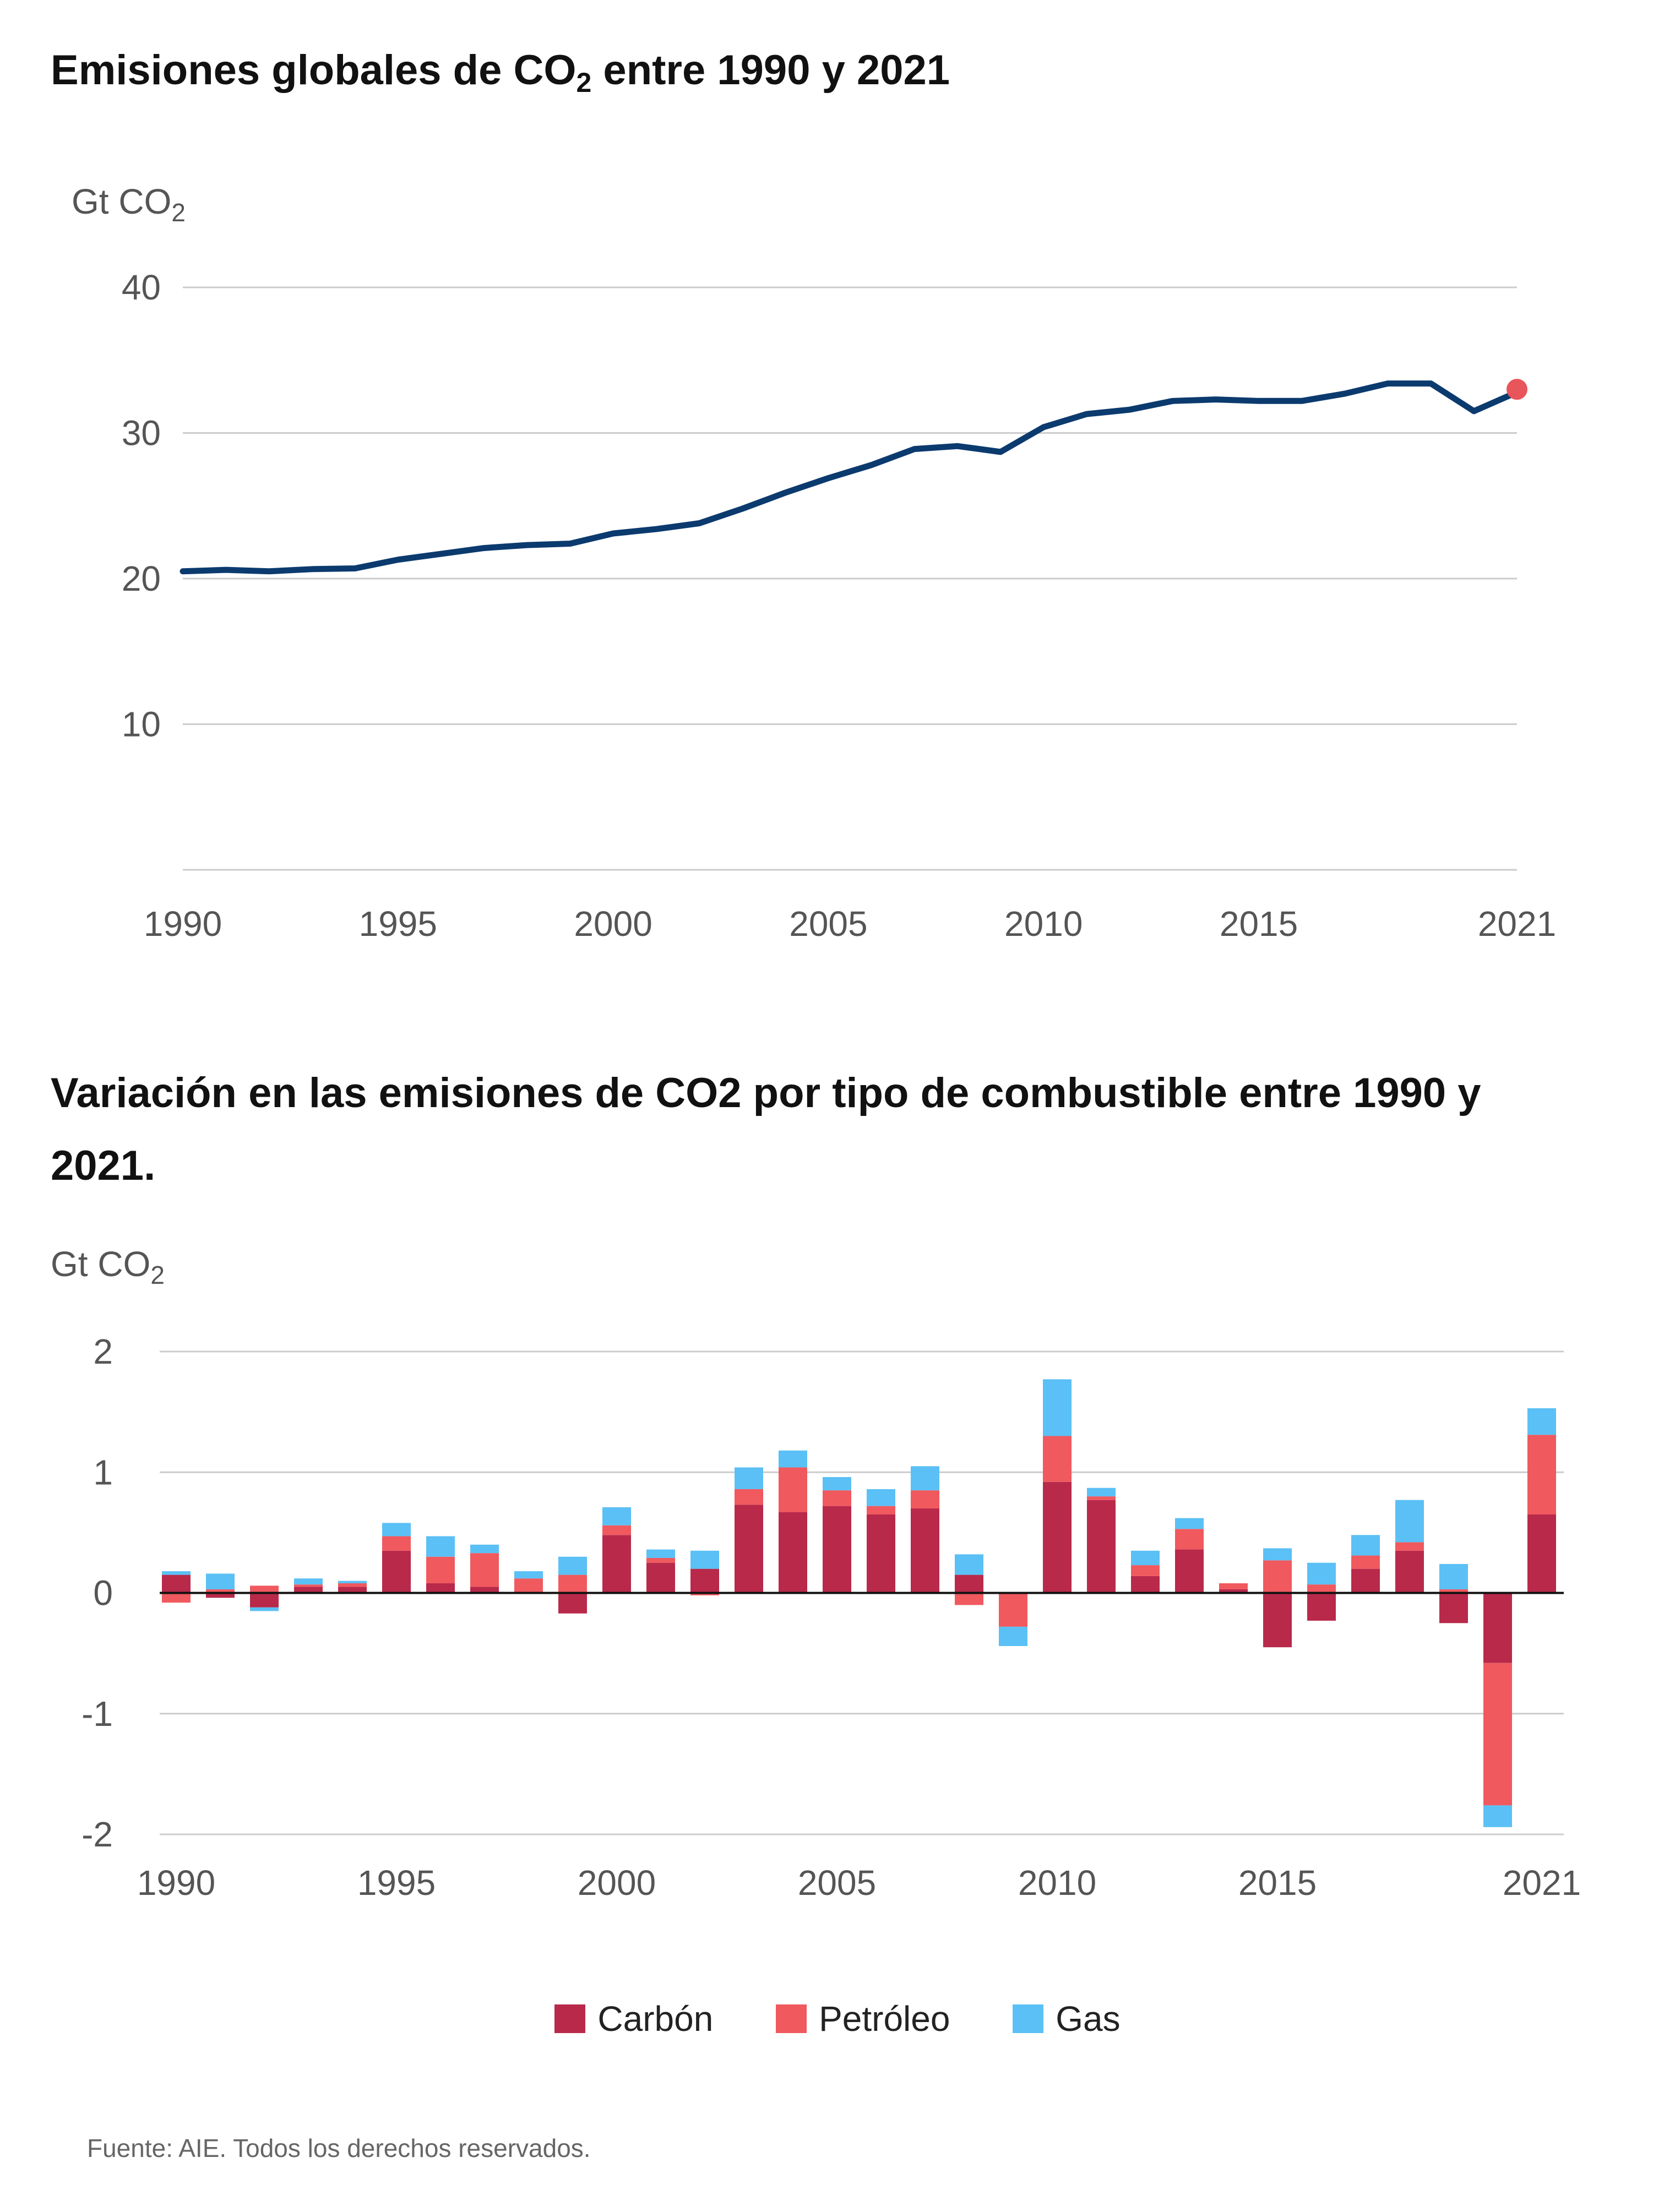  What do you see at coordinates (129, 205) in the screenshot?
I see `line-chart-ylabel: Gt CO2` at bounding box center [129, 205].